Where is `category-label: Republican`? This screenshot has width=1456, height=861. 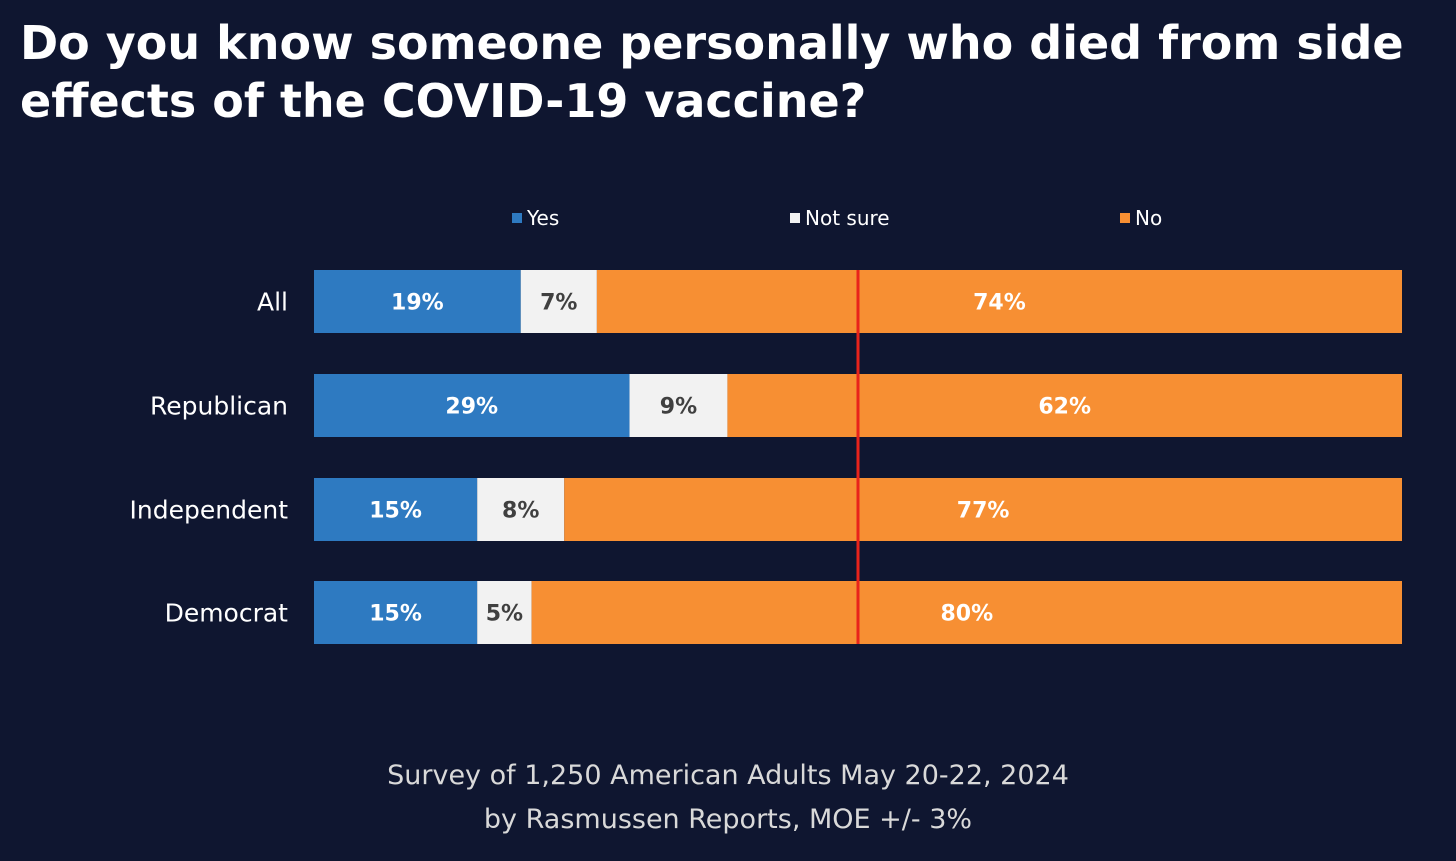 category-label: Republican is located at coordinates (219, 406).